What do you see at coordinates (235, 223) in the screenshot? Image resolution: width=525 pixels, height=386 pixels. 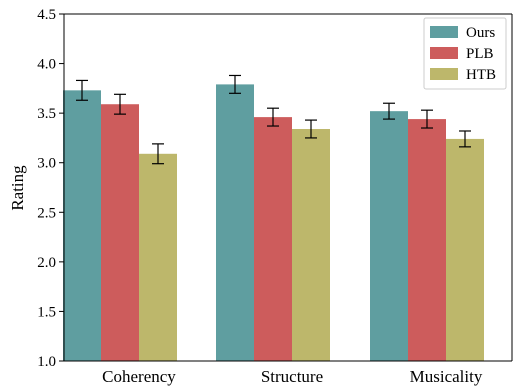 I see `bar-ours-structure` at bounding box center [235, 223].